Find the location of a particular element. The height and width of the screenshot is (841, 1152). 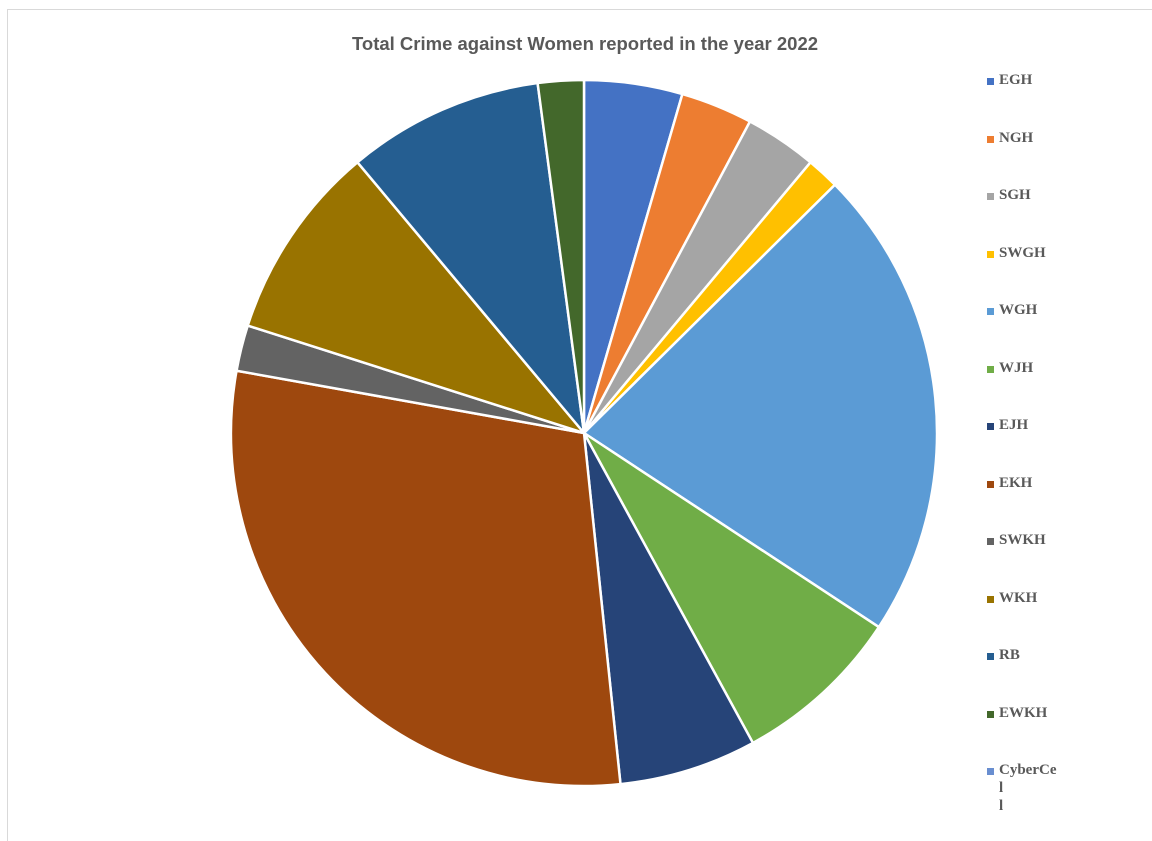

legend-label: WGH is located at coordinates (1018, 310).